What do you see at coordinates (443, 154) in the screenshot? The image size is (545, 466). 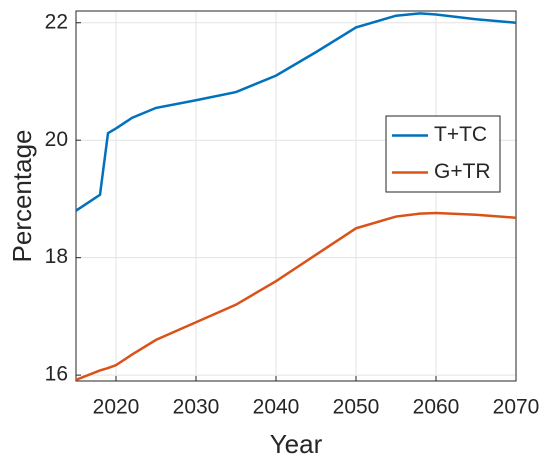 I see `legend-box` at bounding box center [443, 154].